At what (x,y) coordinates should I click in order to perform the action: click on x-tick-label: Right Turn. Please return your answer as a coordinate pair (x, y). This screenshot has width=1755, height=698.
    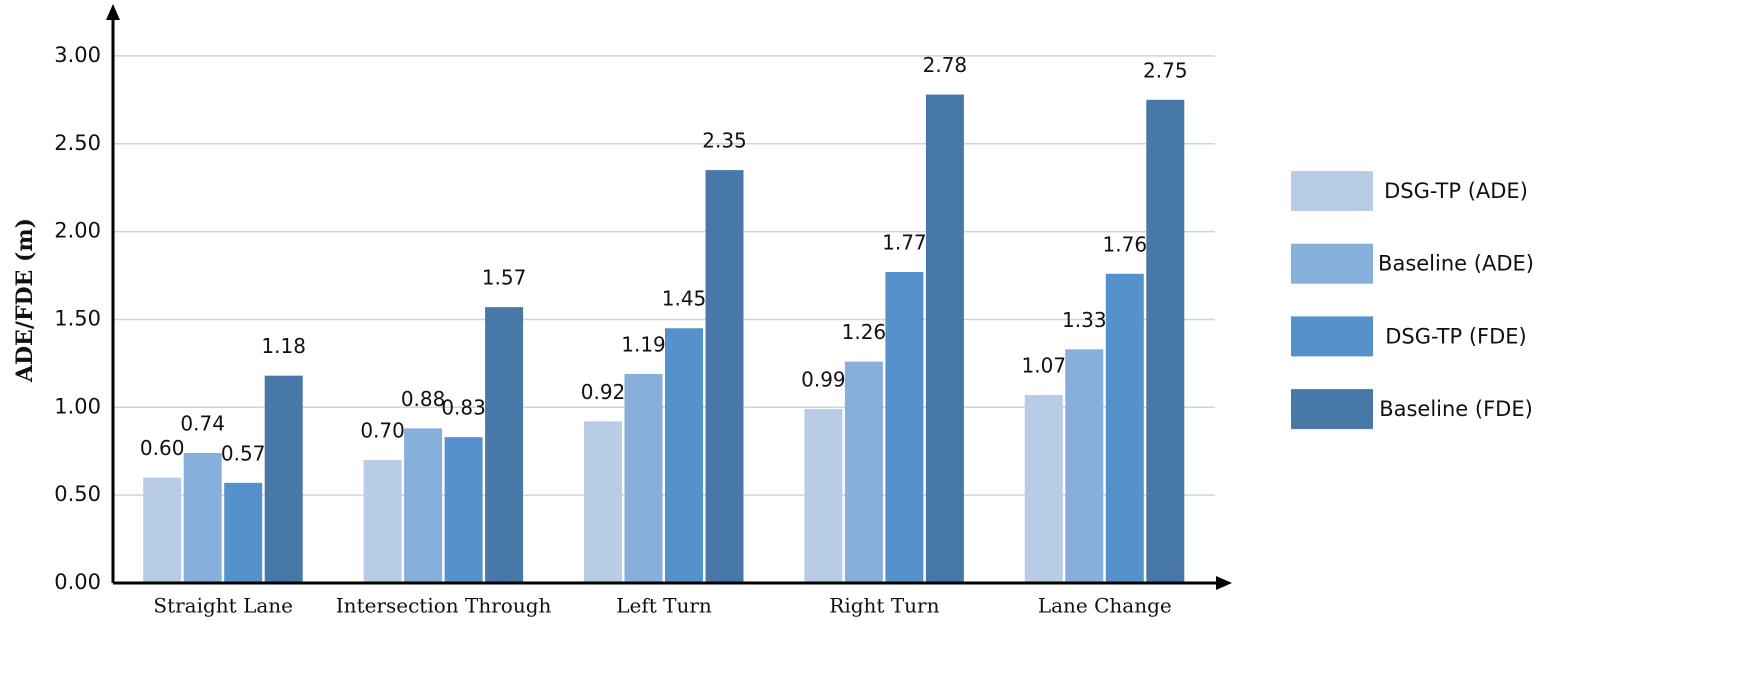
    Looking at the image, I should click on (884, 606).